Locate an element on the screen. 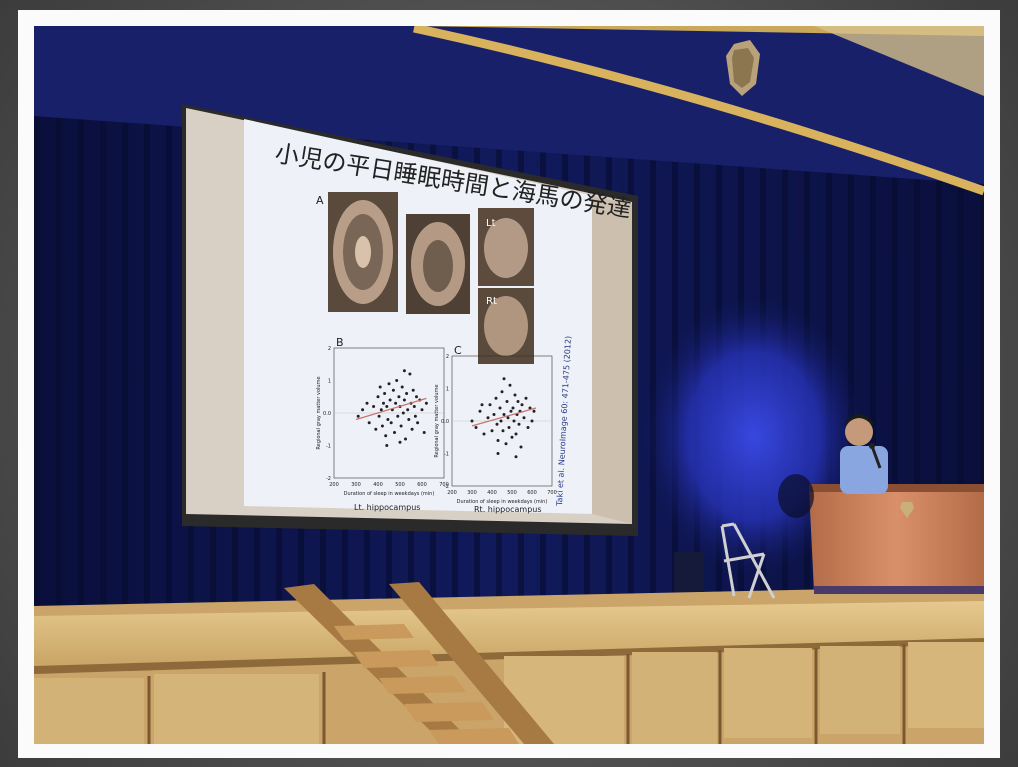 The height and width of the screenshot is (767, 1018). trend-line is located at coordinates (504, 417).